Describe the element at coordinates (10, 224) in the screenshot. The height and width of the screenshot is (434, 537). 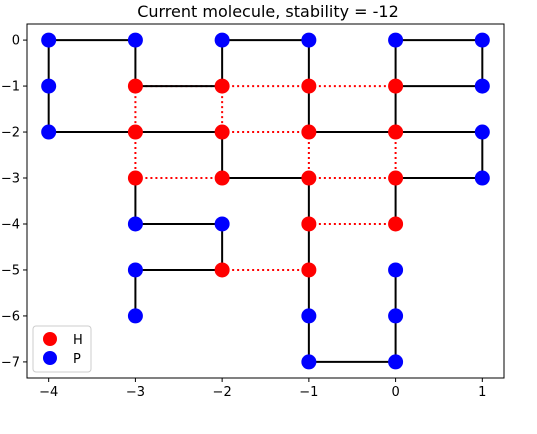
I see `y-tick-label-4: −4` at that location.